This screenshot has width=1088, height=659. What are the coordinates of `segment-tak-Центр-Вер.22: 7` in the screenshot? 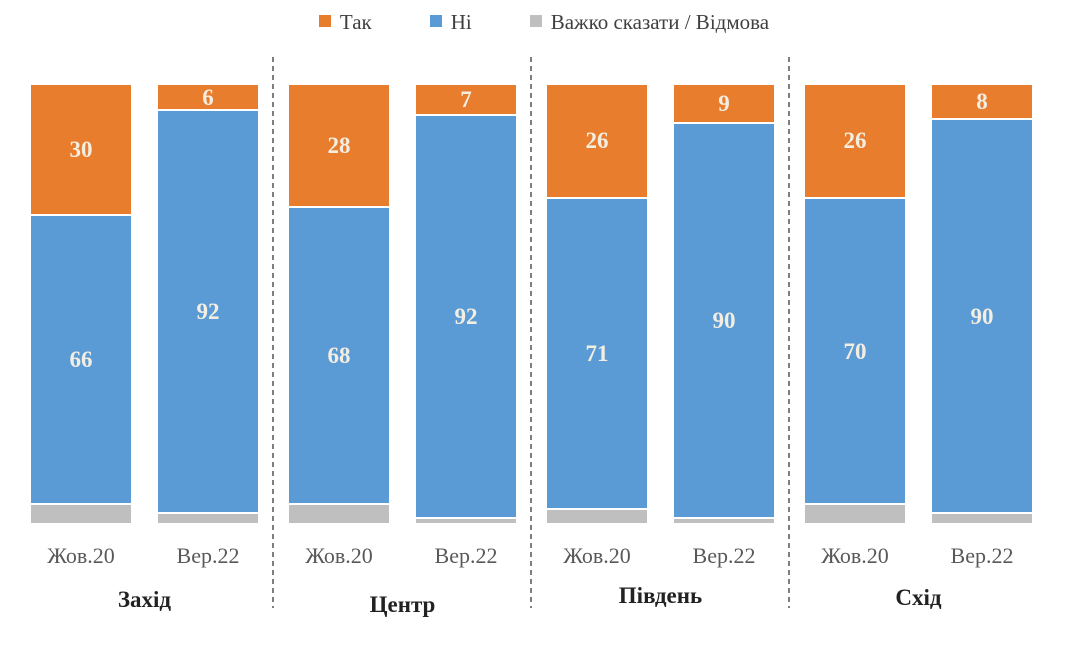 It's located at (466, 100).